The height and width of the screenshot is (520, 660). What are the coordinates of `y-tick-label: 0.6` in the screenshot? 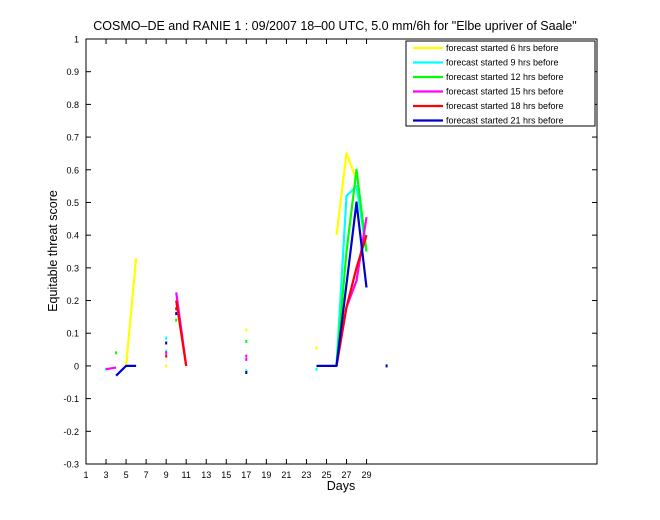 It's located at (72, 170).